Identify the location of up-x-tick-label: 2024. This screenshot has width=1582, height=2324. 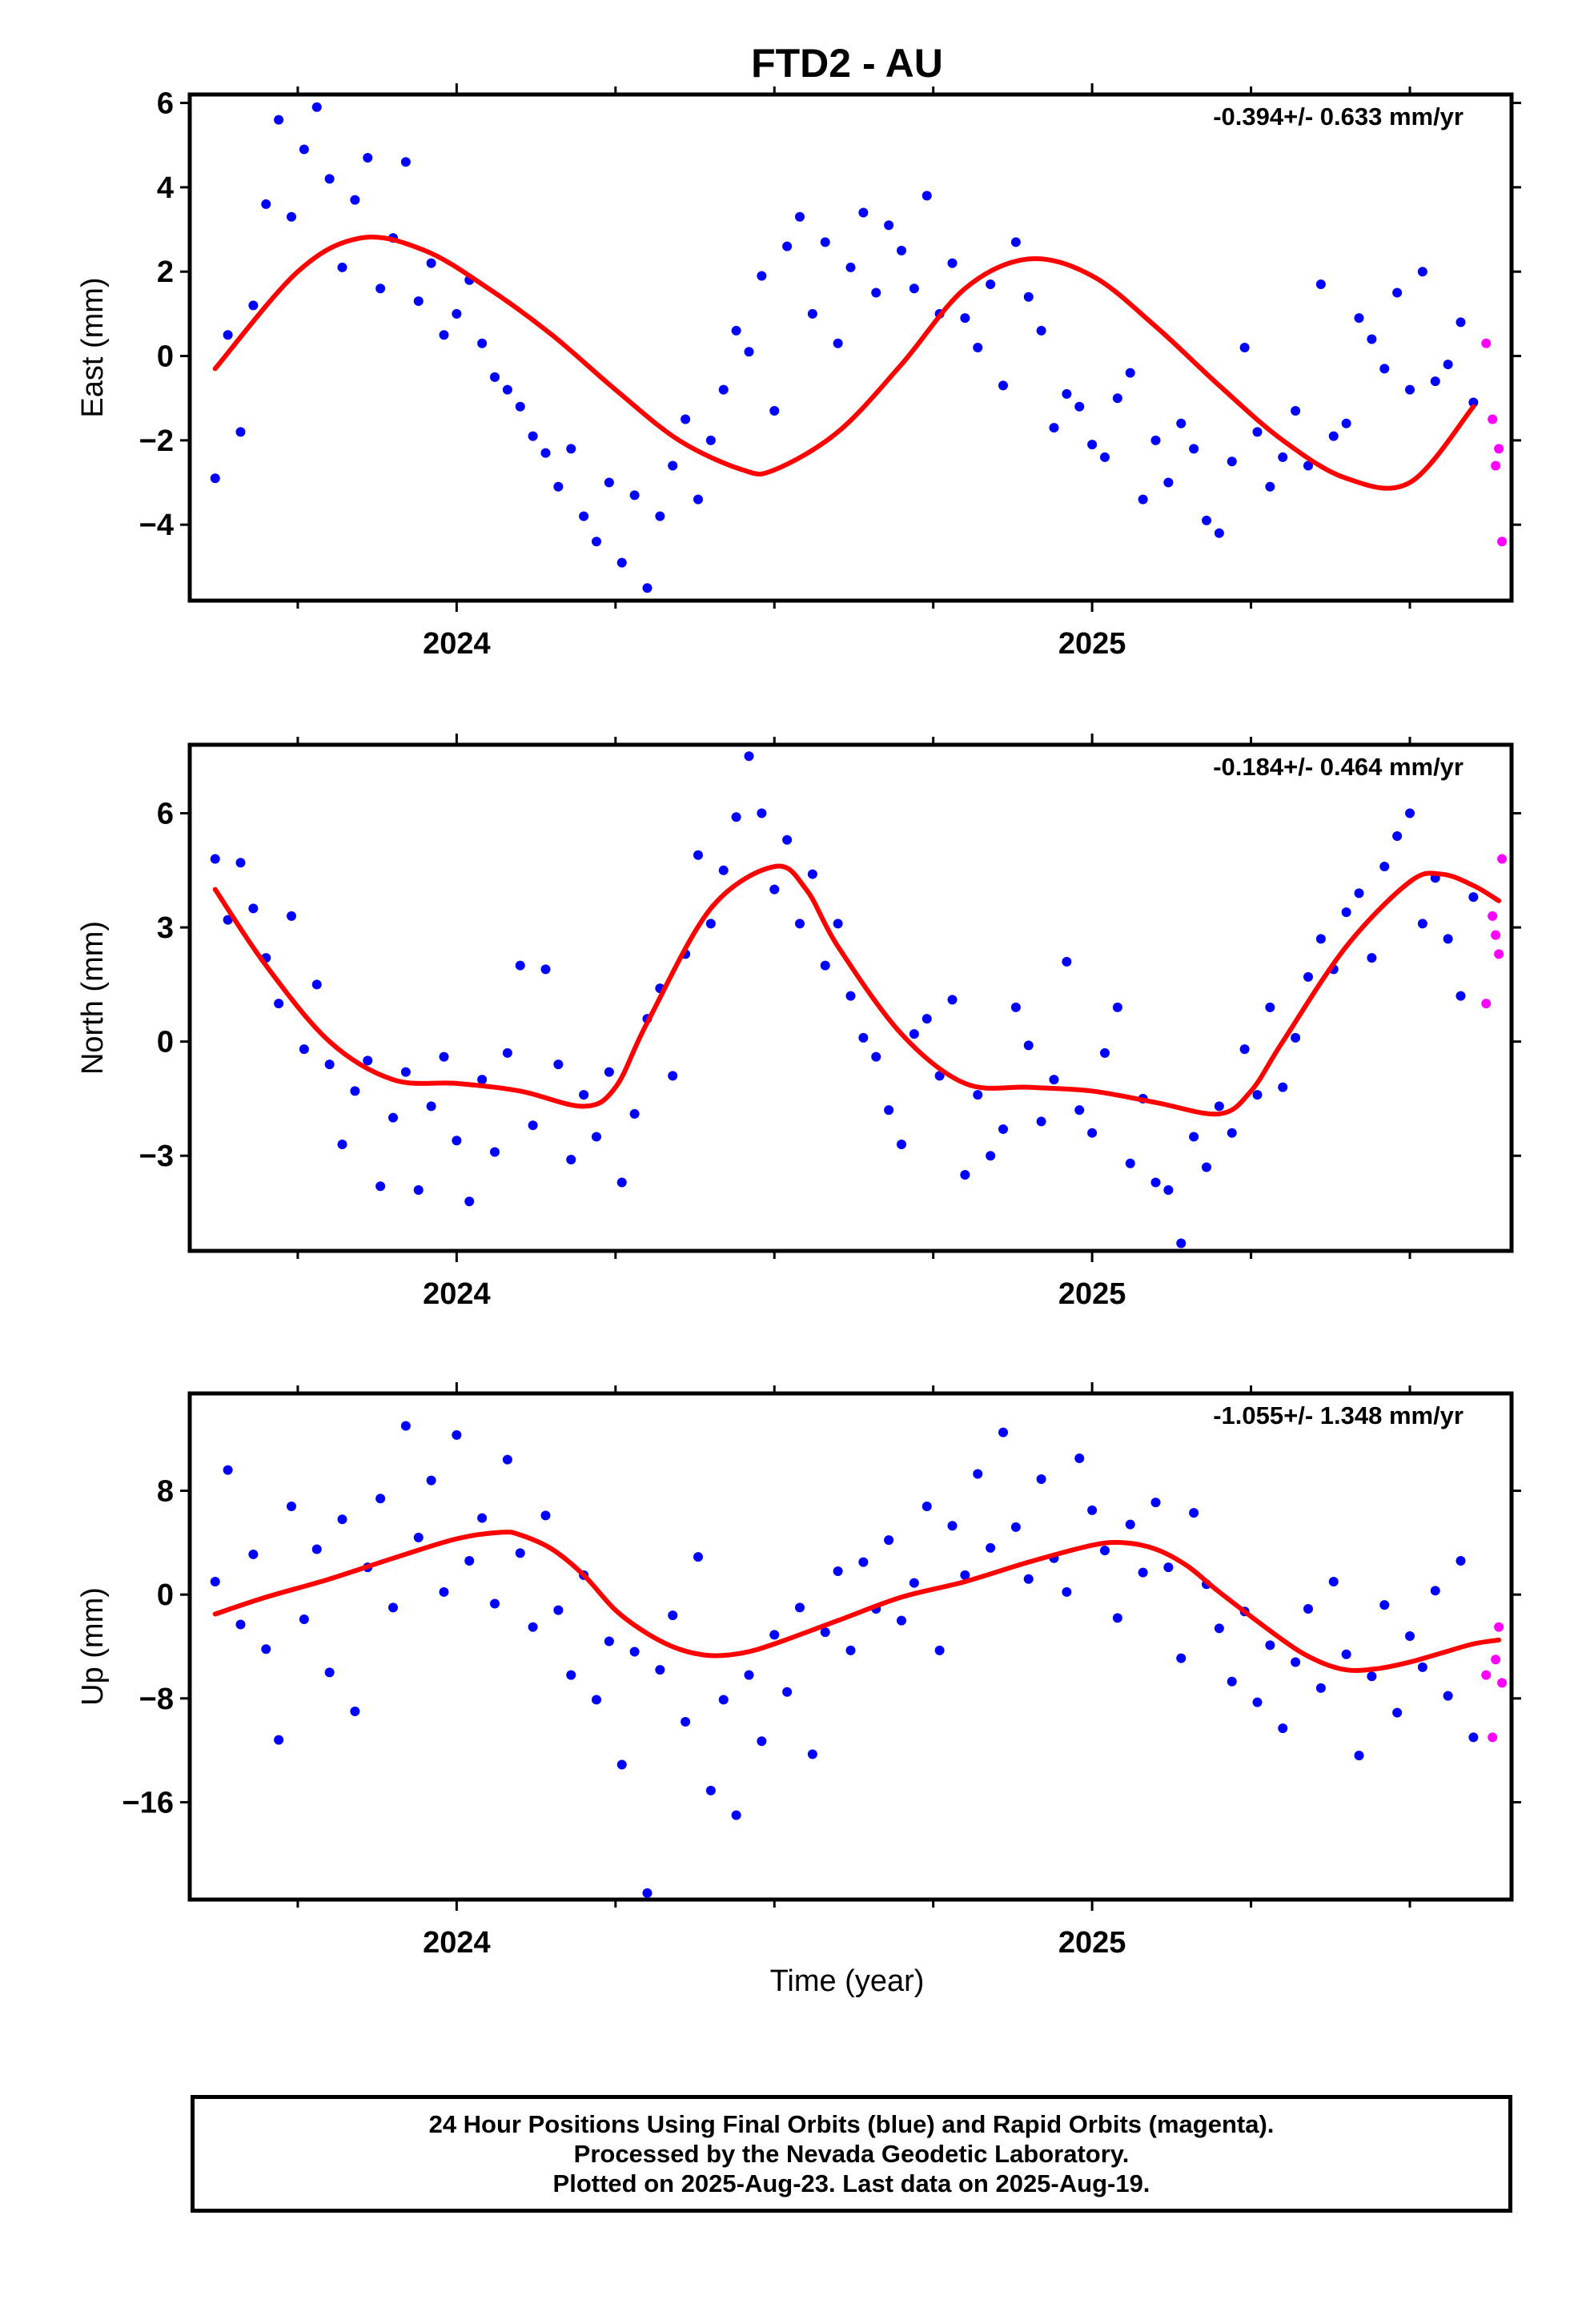
(457, 1943).